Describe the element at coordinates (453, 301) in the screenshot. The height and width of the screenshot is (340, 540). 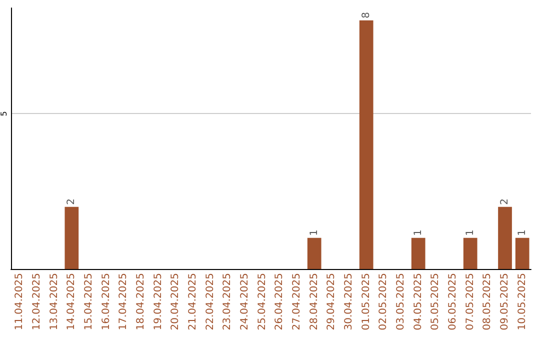
I see `x-tick-label: 06.05.2025` at that location.